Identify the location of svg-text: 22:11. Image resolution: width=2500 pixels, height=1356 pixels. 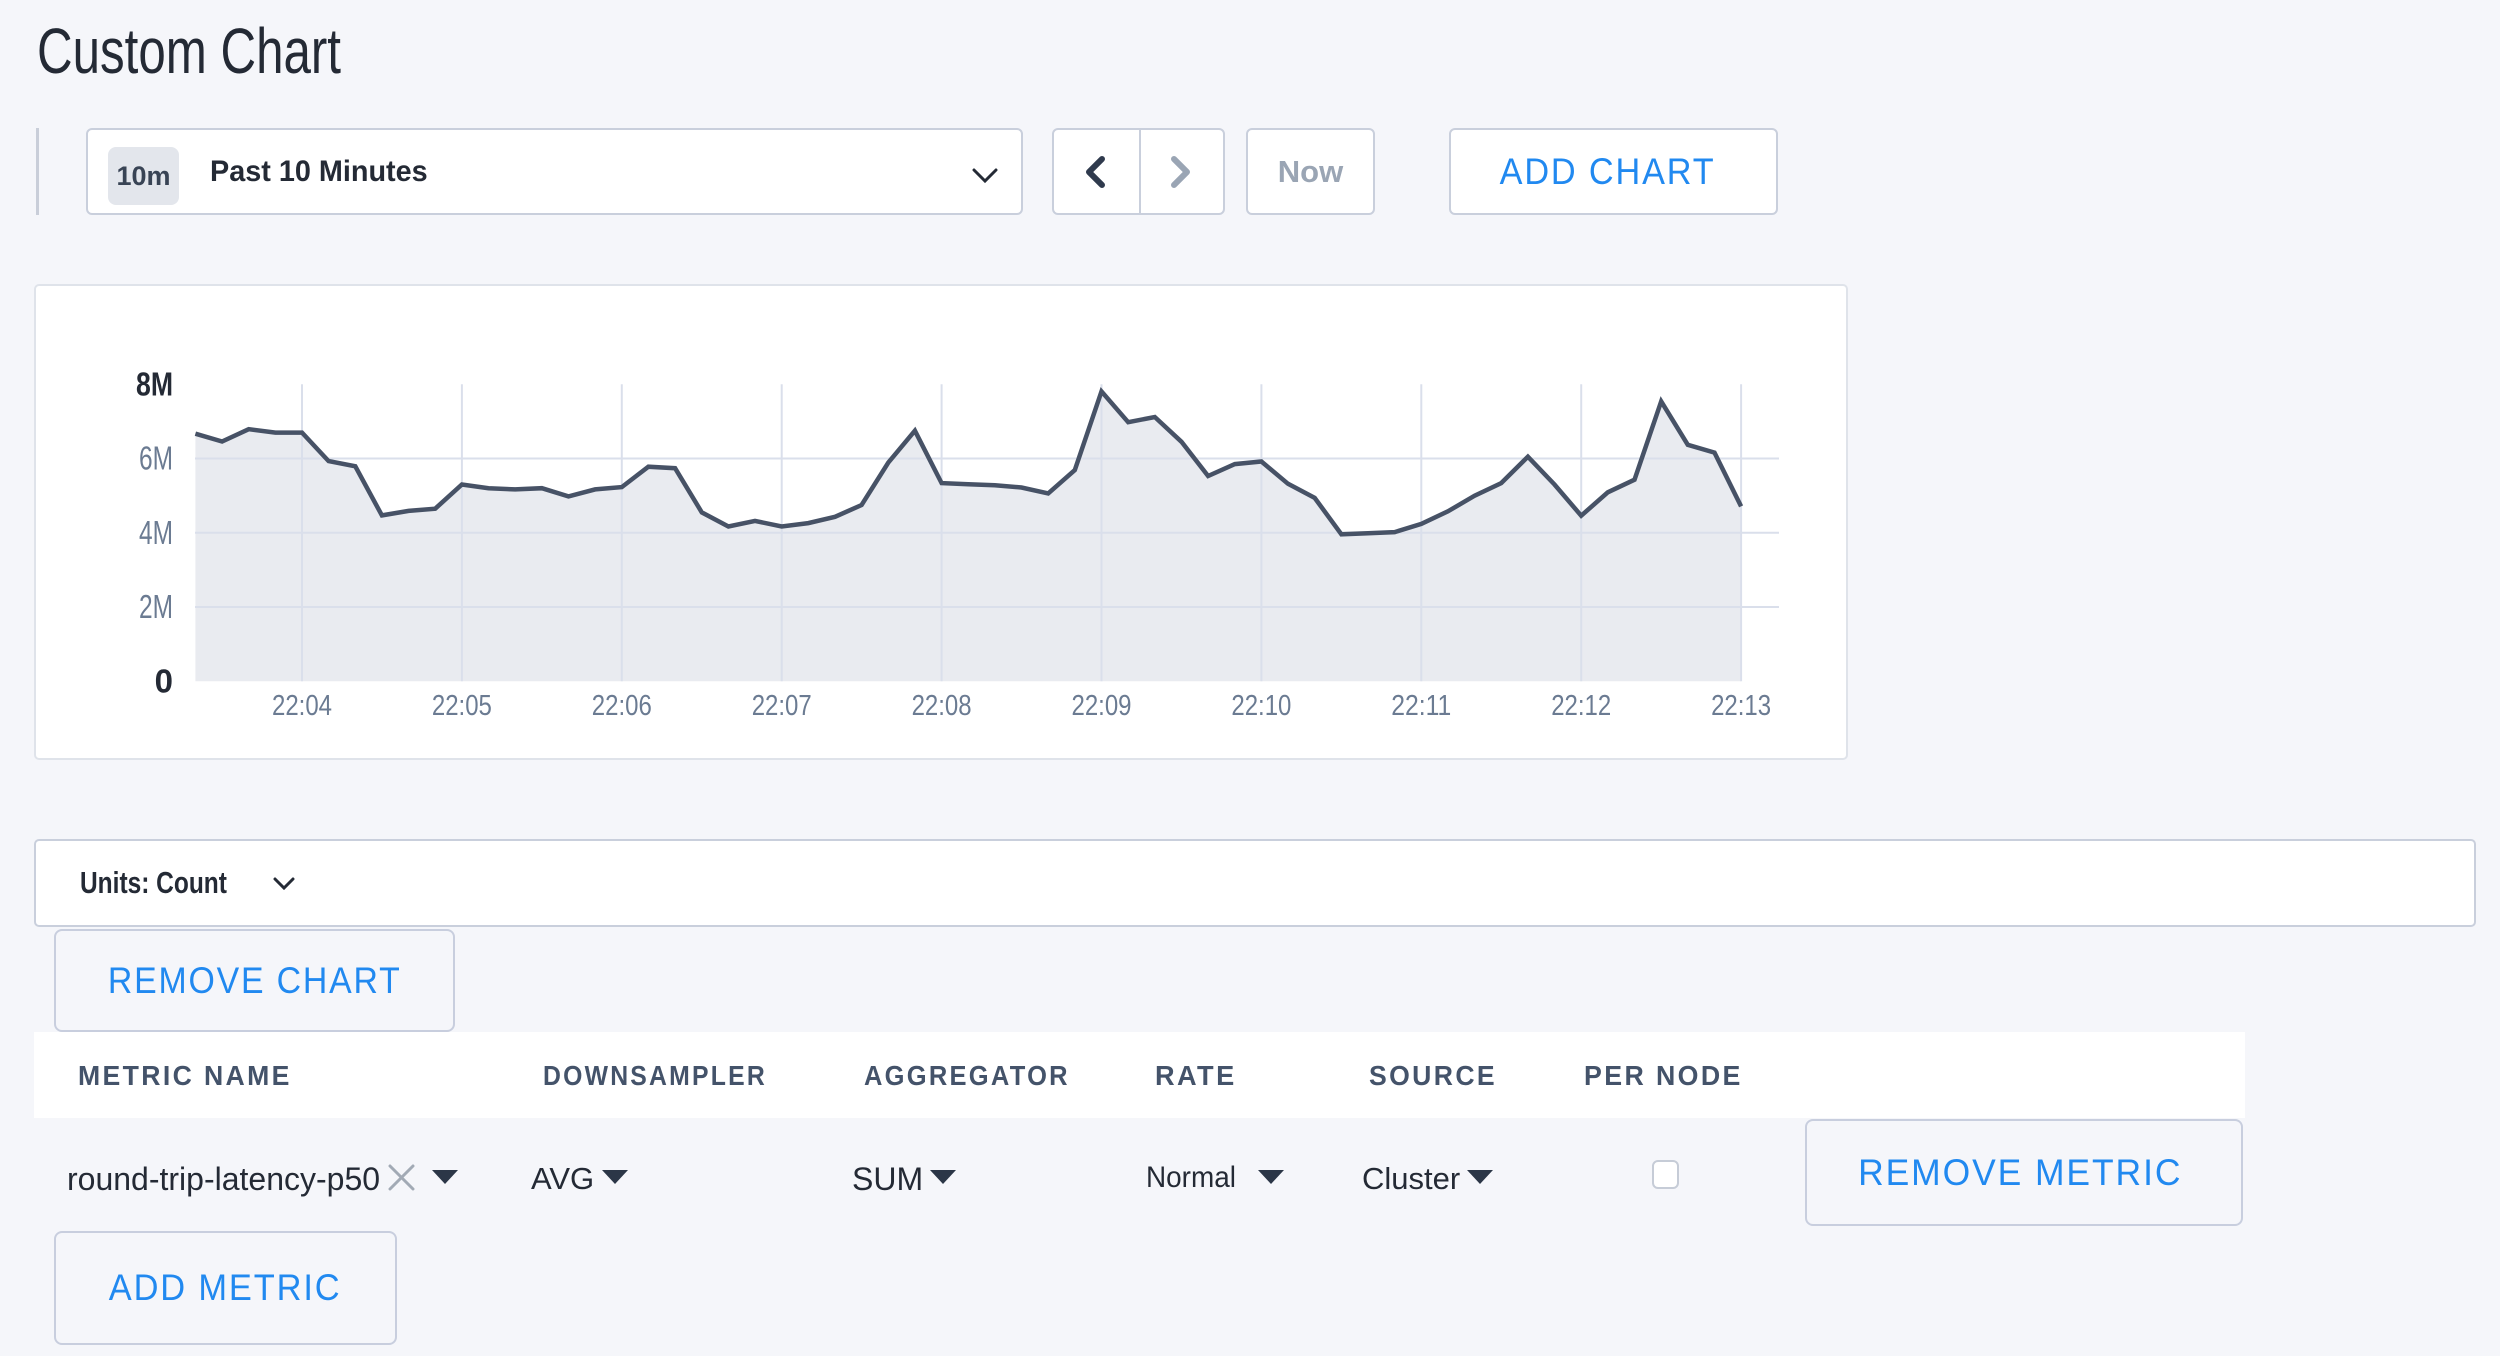
(1421, 706).